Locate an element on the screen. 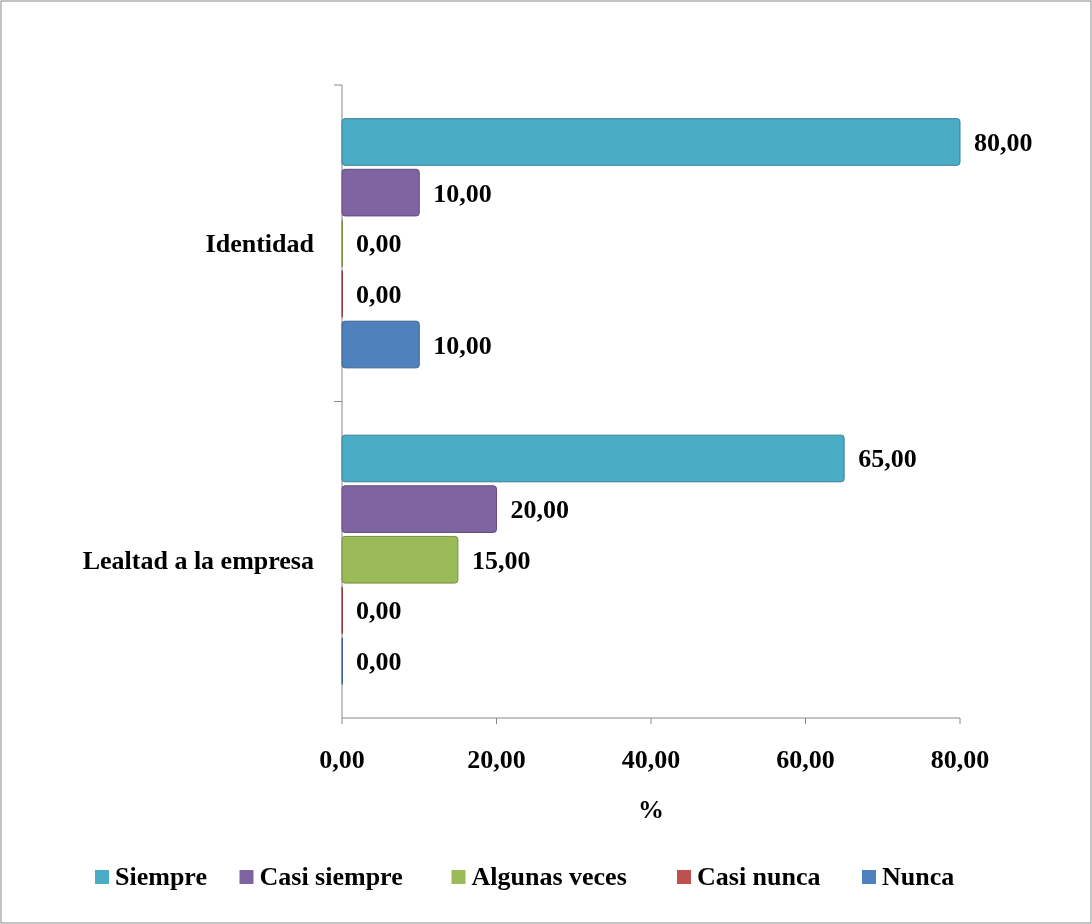 Image resolution: width=1092 pixels, height=924 pixels. legend-label: Siempre is located at coordinates (161, 876).